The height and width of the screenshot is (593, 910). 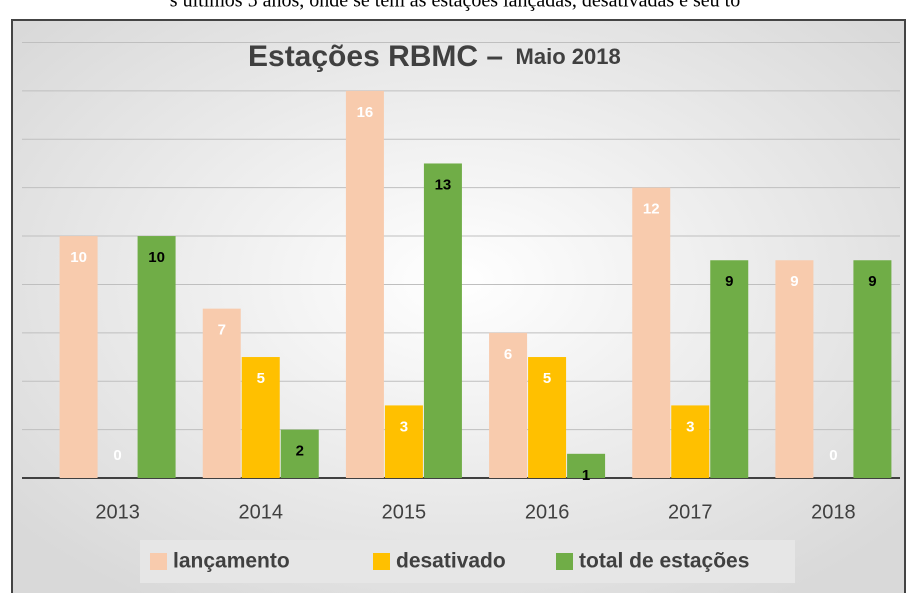 I want to click on chart-title: Estações RBMC – Maio 2018, so click(x=434, y=56).